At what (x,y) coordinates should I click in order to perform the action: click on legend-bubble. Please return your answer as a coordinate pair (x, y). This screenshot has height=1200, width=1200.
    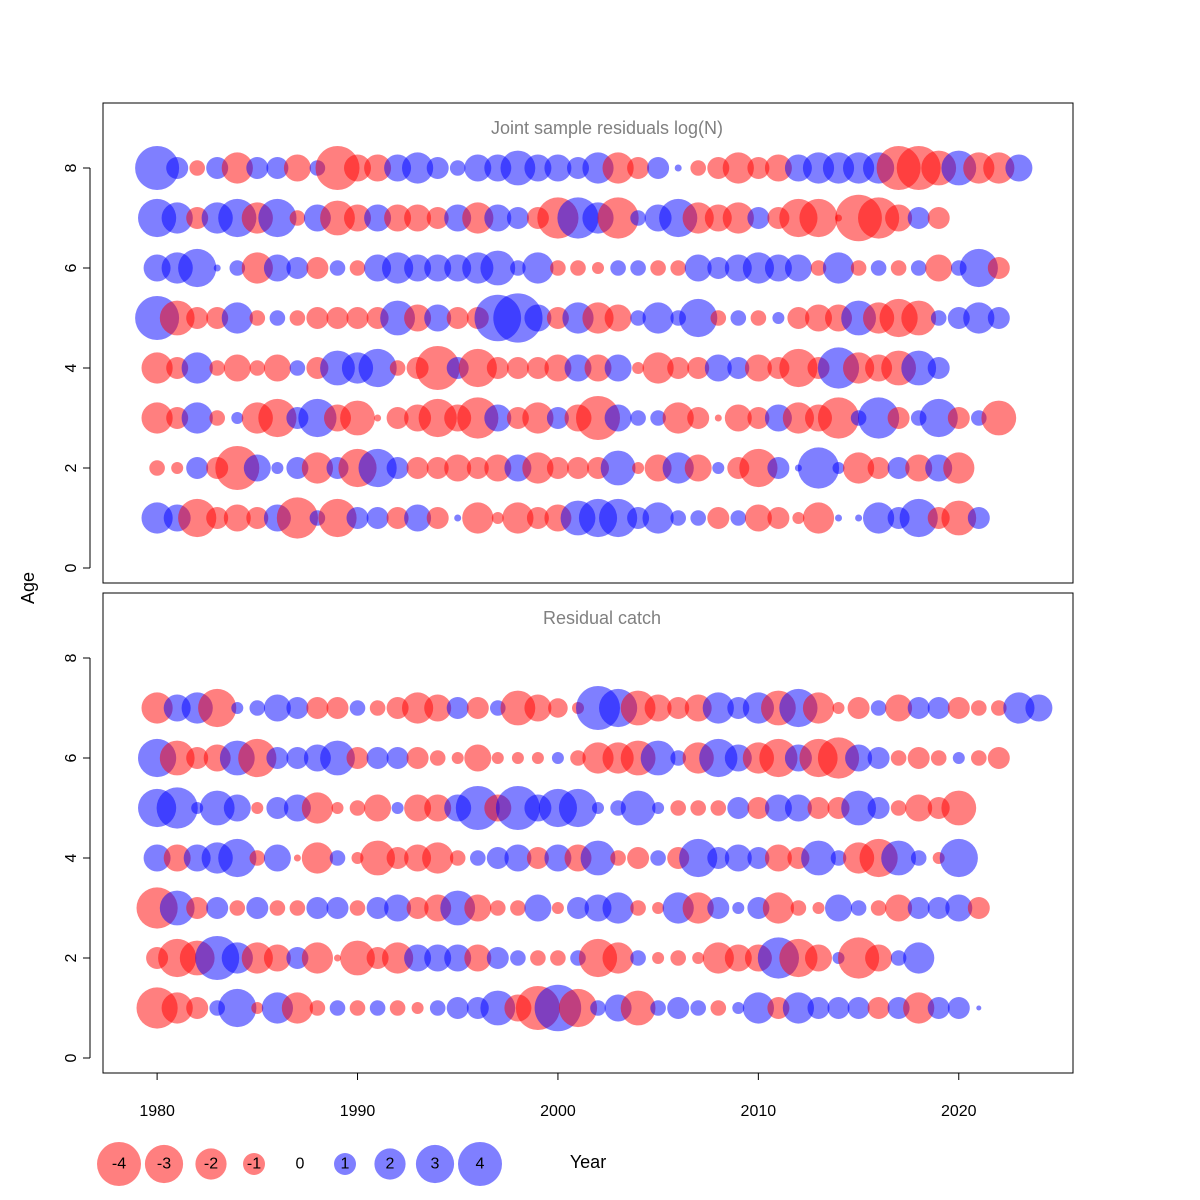
    Looking at the image, I should click on (480, 1164).